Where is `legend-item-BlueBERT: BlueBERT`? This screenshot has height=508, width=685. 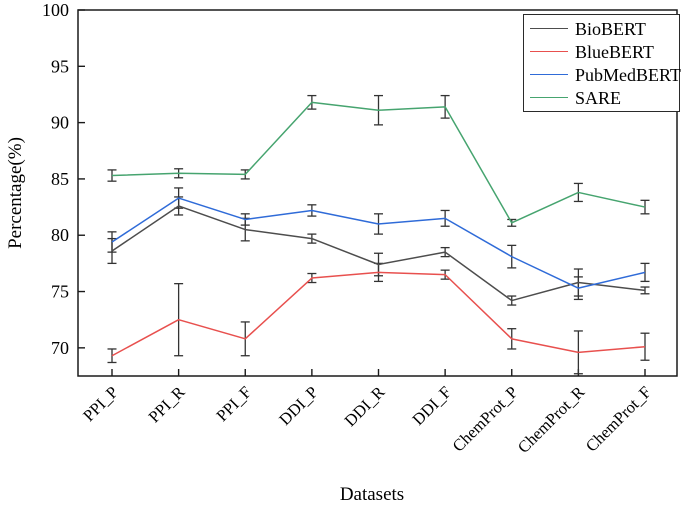 legend-item-BlueBERT: BlueBERT is located at coordinates (601, 52).